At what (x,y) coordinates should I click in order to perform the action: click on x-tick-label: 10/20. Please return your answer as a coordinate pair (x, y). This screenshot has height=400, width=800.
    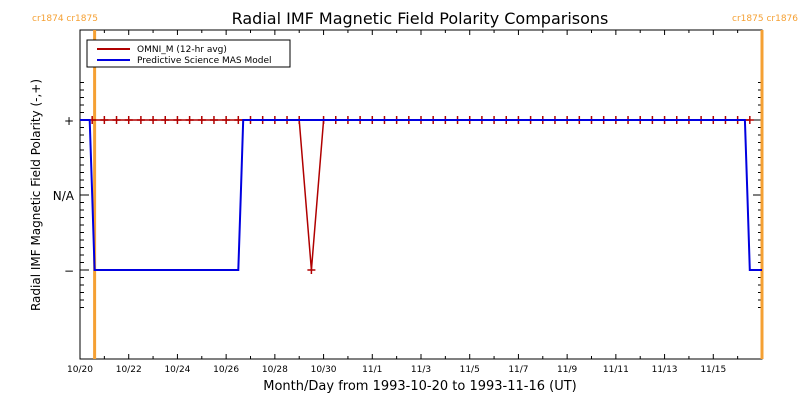
    Looking at the image, I should click on (80, 370).